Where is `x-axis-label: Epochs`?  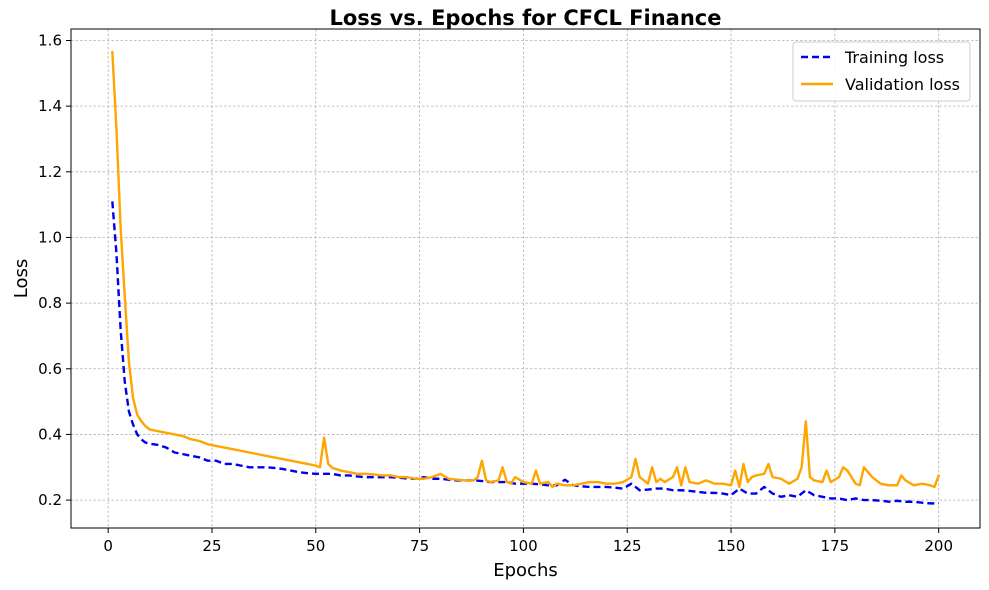 x-axis-label: Epochs is located at coordinates (525, 570).